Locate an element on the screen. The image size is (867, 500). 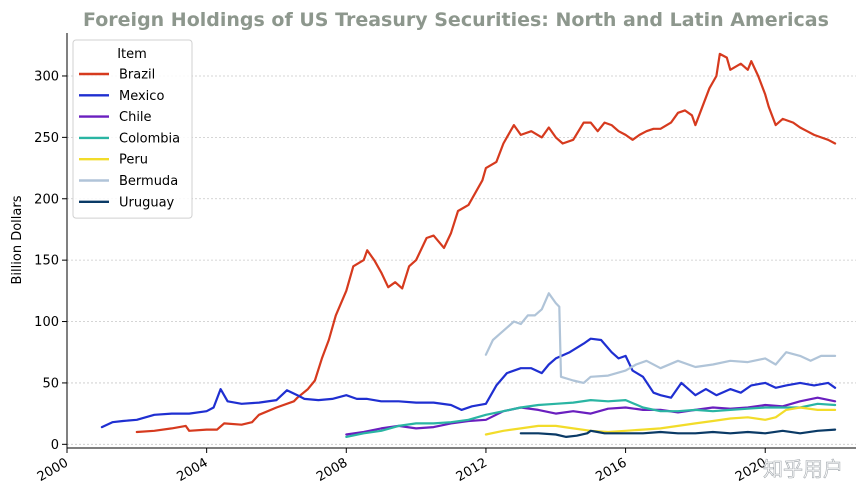
series-line-chile is located at coordinates (591, 416).